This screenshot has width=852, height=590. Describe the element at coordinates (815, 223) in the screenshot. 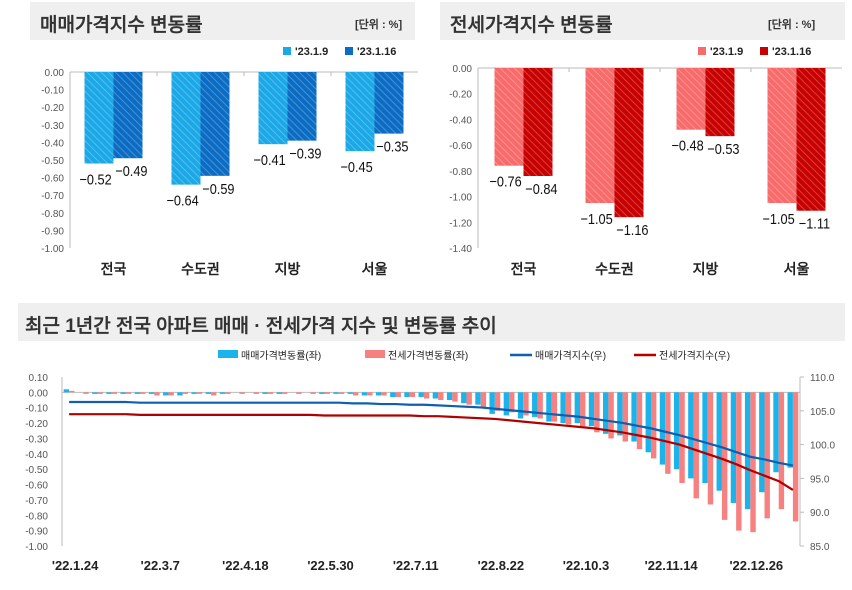

I see `data-label: −1.11` at that location.